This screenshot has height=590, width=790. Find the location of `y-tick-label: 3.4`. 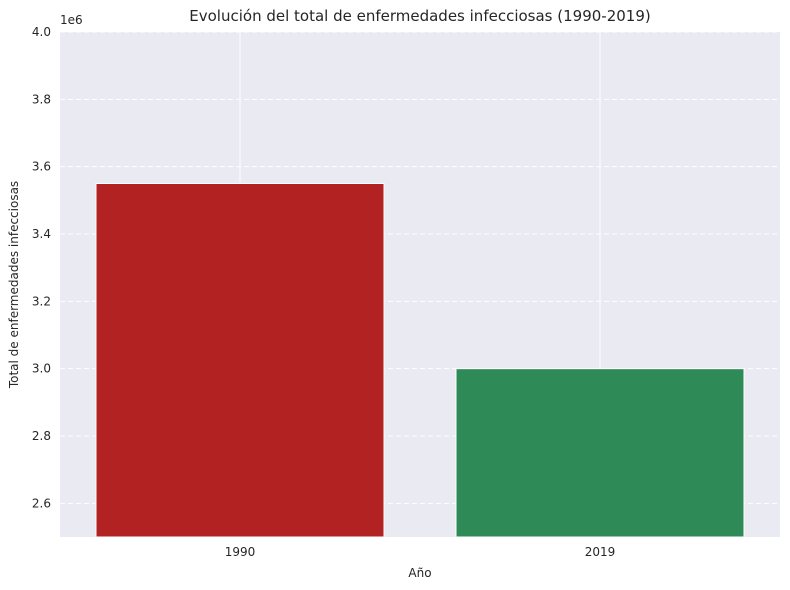

y-tick-label: 3.4 is located at coordinates (41, 234).